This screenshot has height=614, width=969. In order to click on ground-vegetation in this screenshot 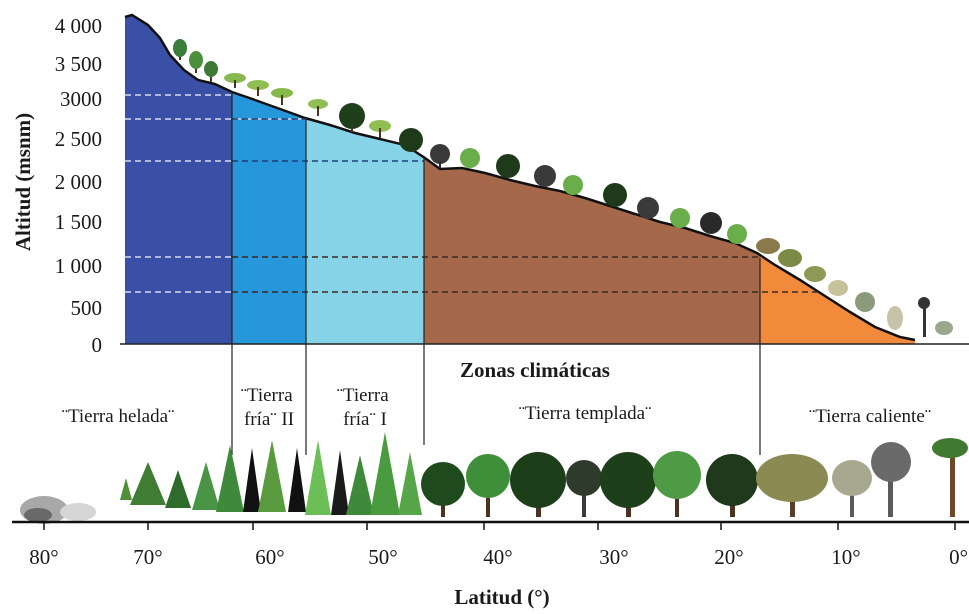, I will do `click(494, 478)`.